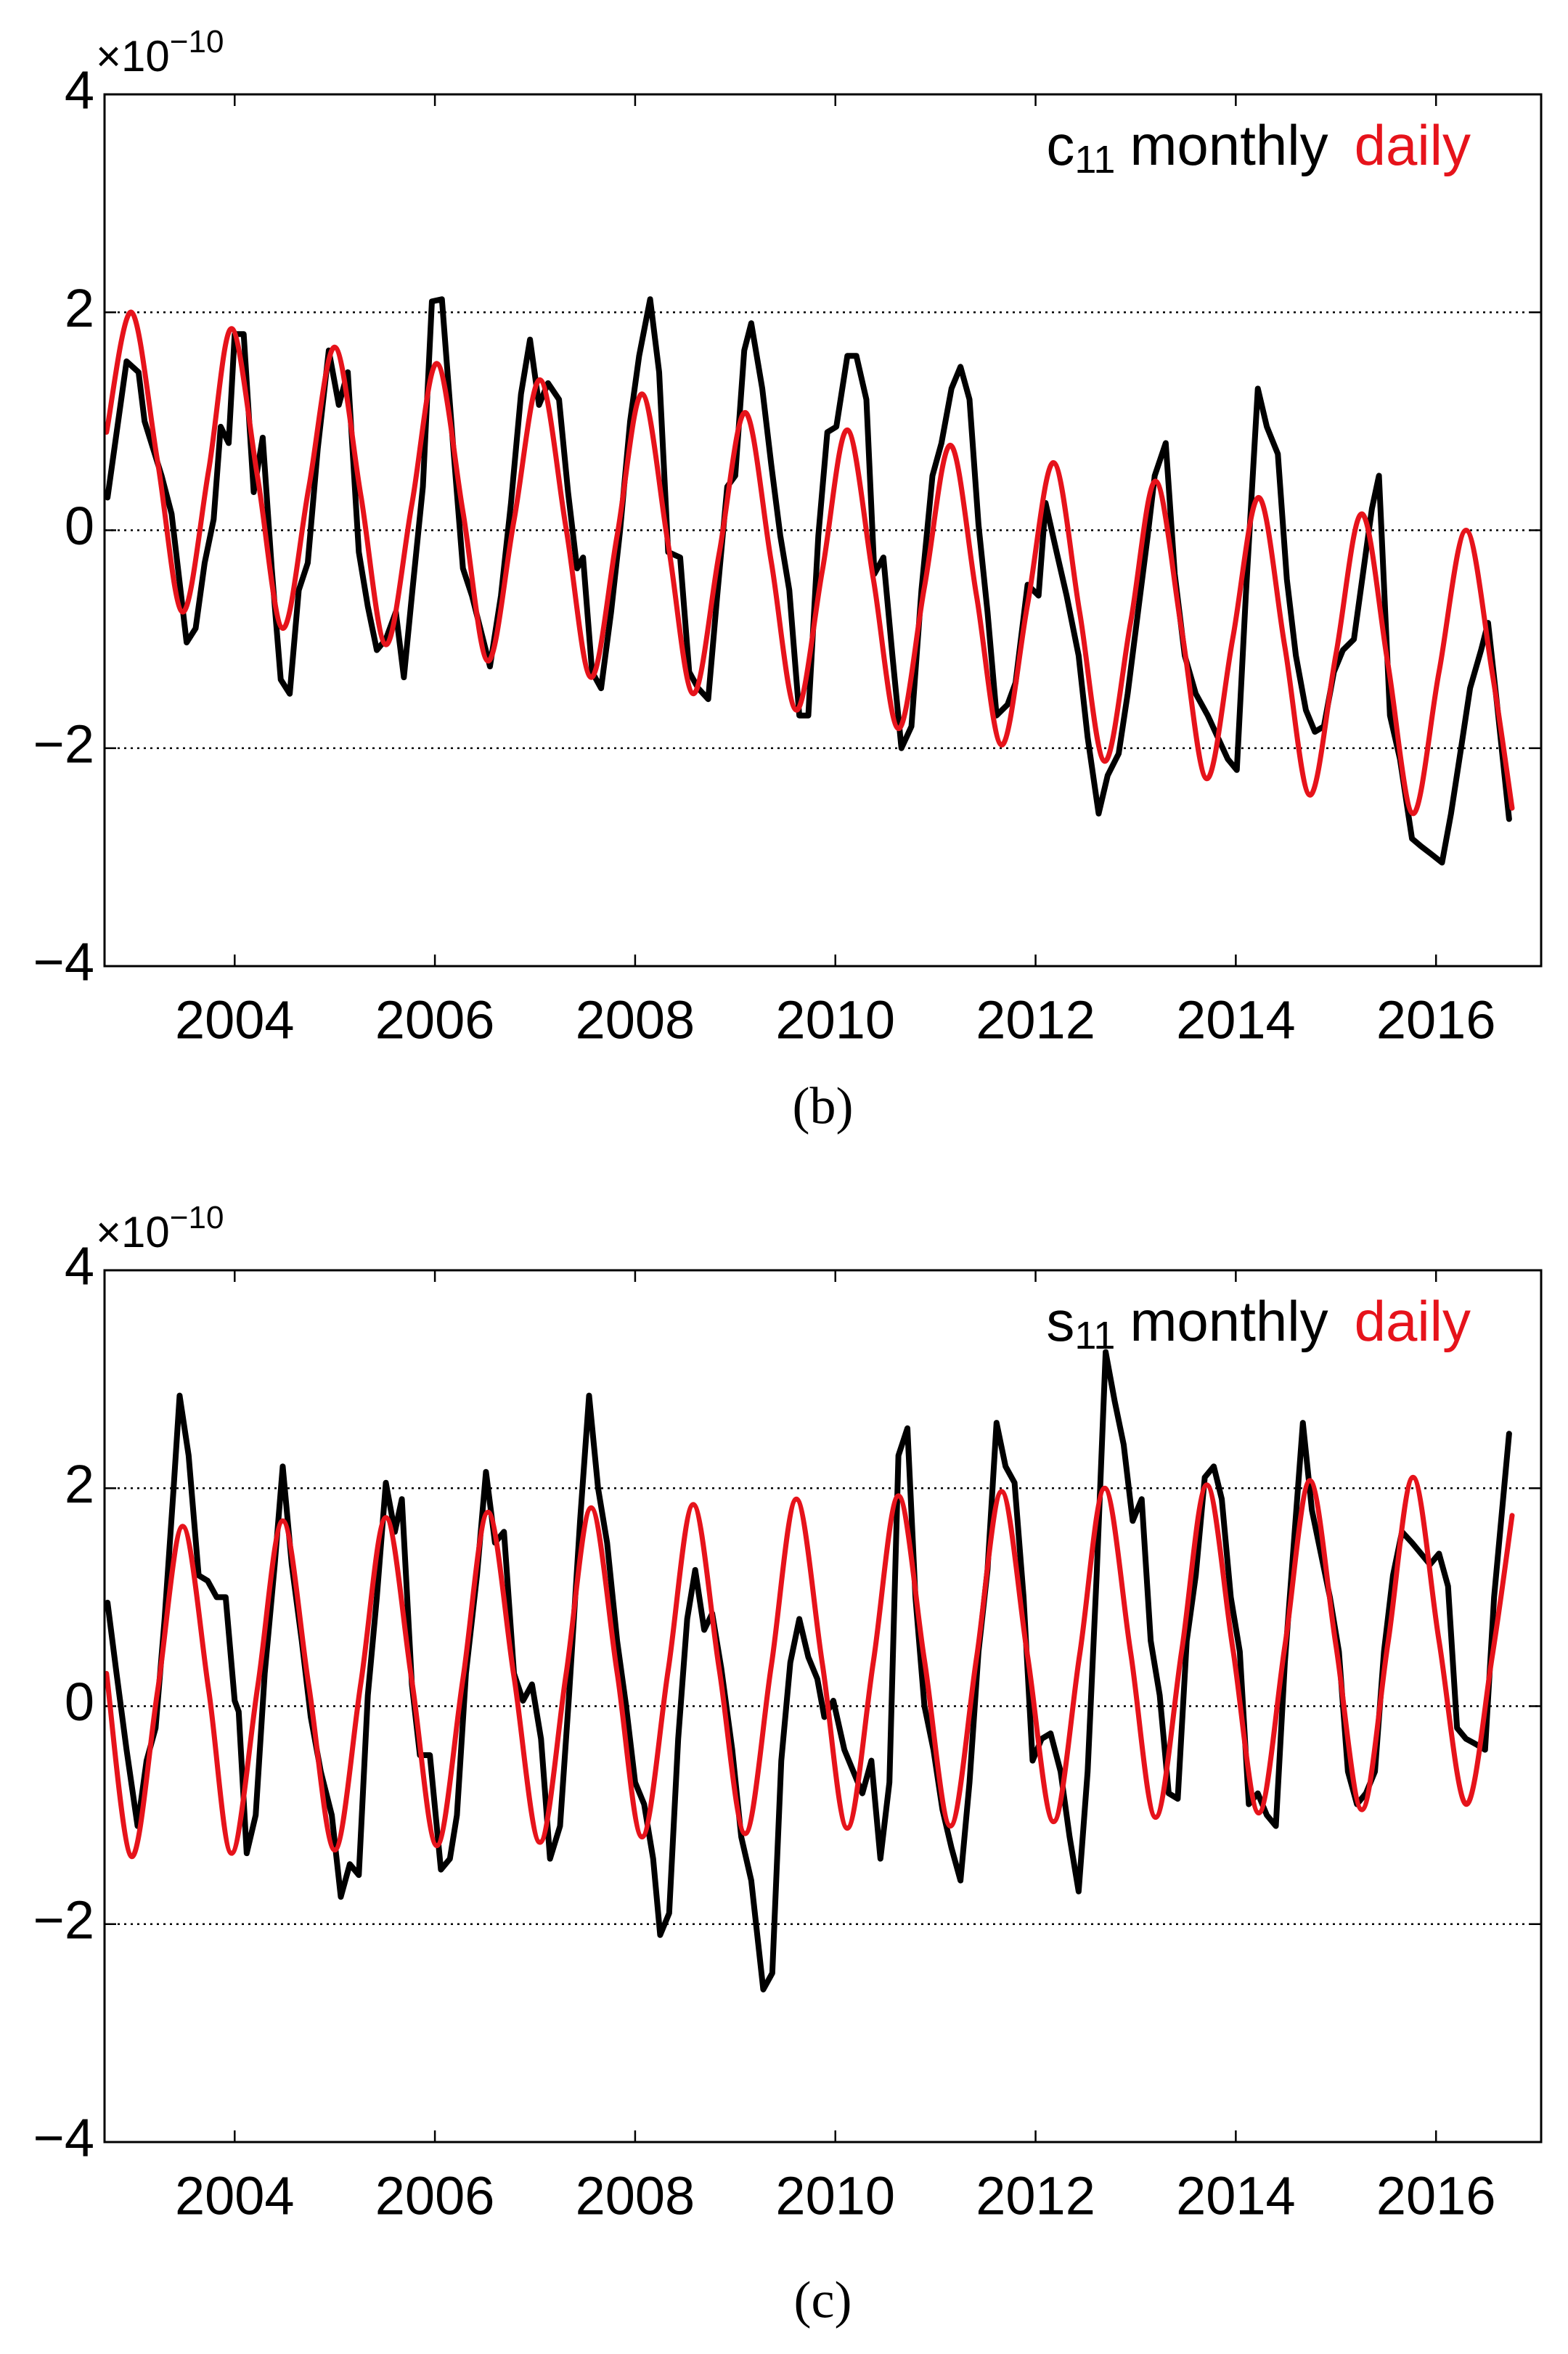 This screenshot has height=2354, width=1568. What do you see at coordinates (1060, 1321) in the screenshot?
I see `legend-prefix: s` at bounding box center [1060, 1321].